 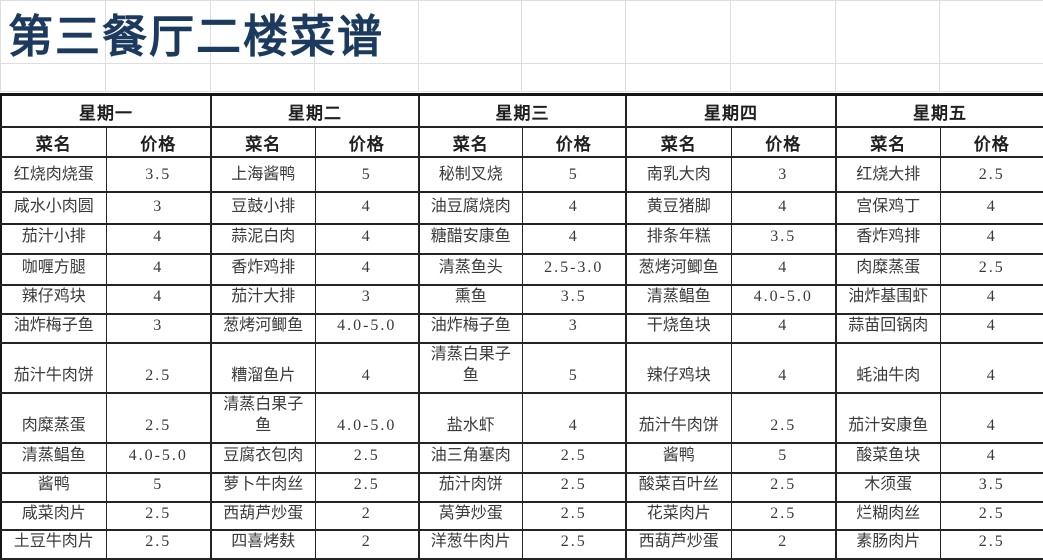 What do you see at coordinates (888, 299) in the screenshot?
I see `dish-name-cell: 油炸基围虾` at bounding box center [888, 299].